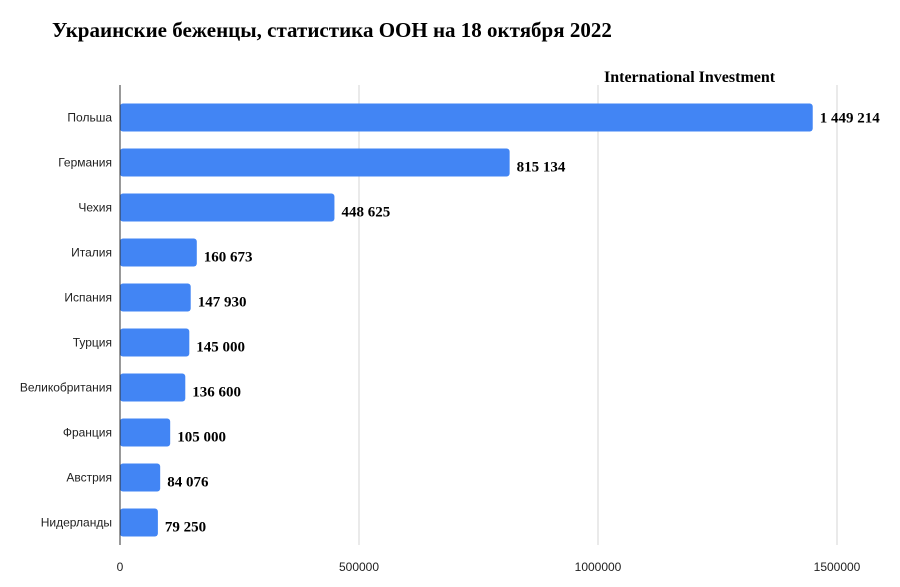 This screenshot has width=900, height=587. What do you see at coordinates (91, 253) in the screenshot?
I see `category-label: Италия` at bounding box center [91, 253].